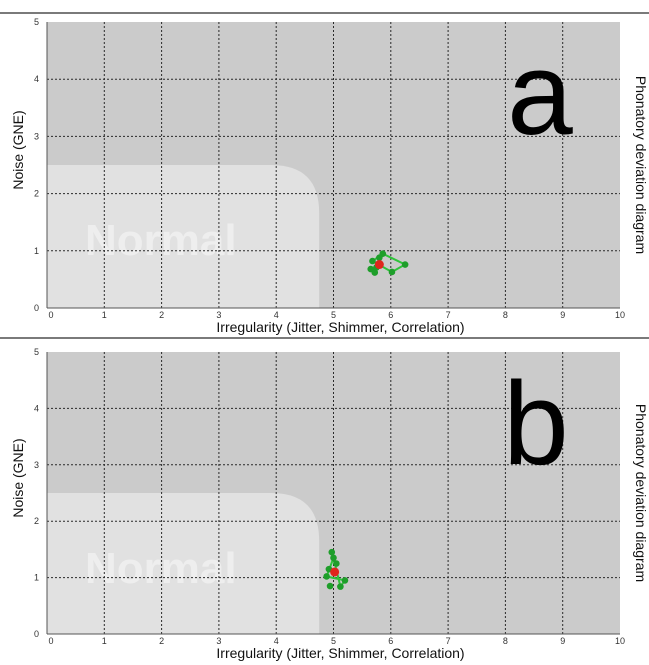 Image resolution: width=649 pixels, height=665 pixels. I want to click on panel-letter: a, so click(540, 94).